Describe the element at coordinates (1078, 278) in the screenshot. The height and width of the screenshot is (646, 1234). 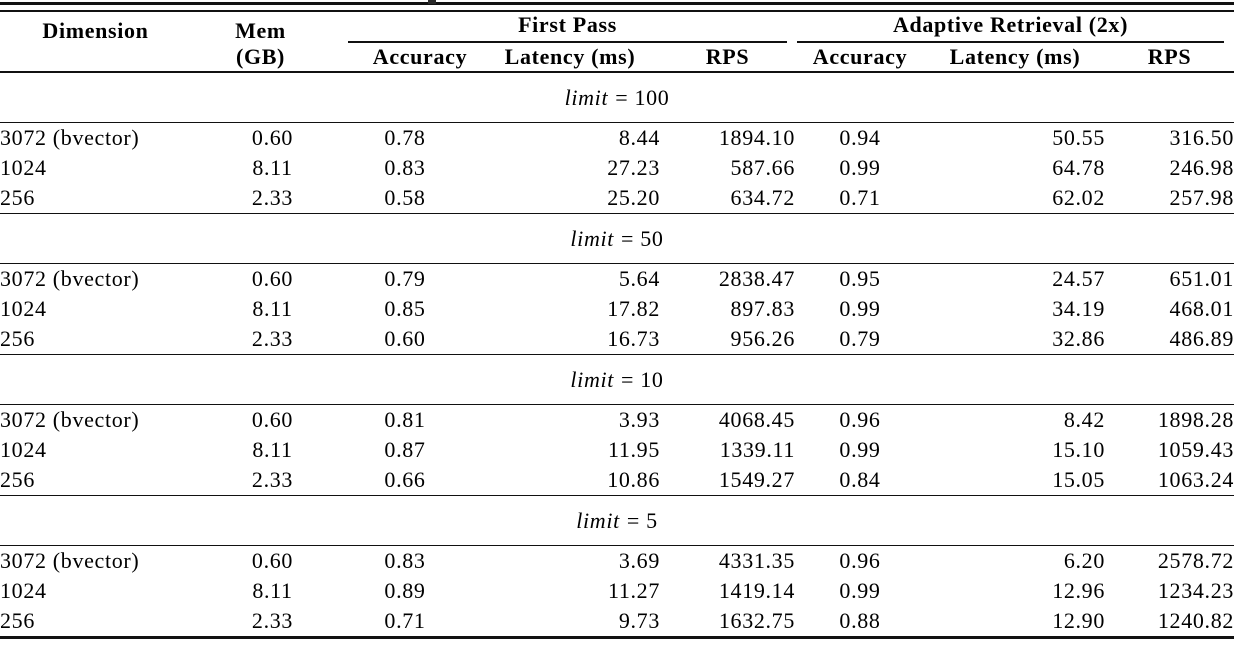
I see `ar-latency-cell: 24.57` at that location.